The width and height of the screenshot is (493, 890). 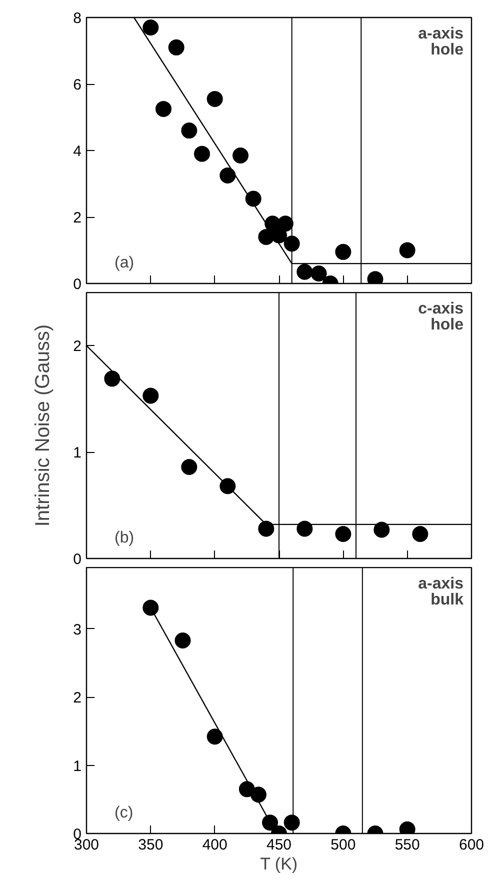 I want to click on annotation: (c), so click(x=124, y=813).